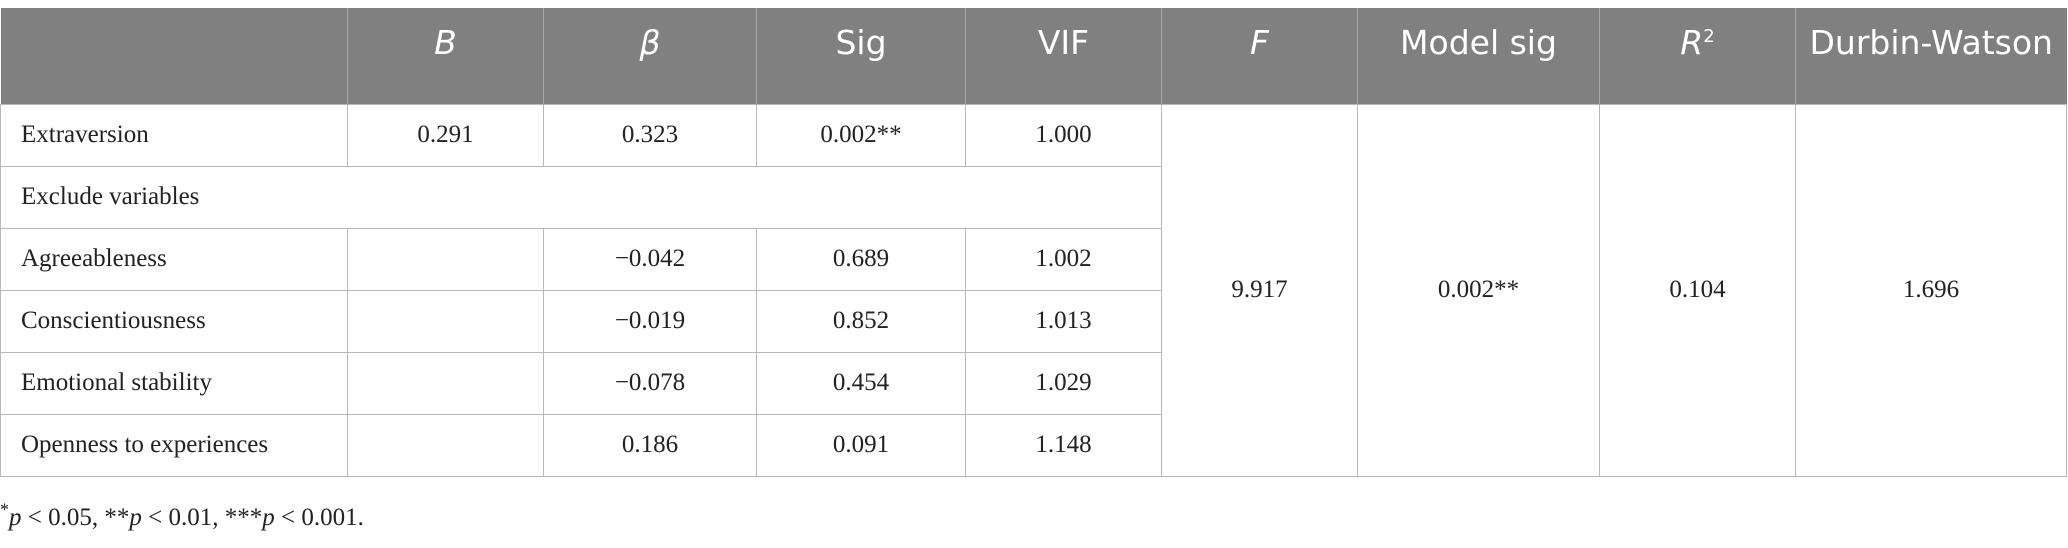 The height and width of the screenshot is (548, 2068). What do you see at coordinates (650, 56) in the screenshot?
I see `header-beta: β` at bounding box center [650, 56].